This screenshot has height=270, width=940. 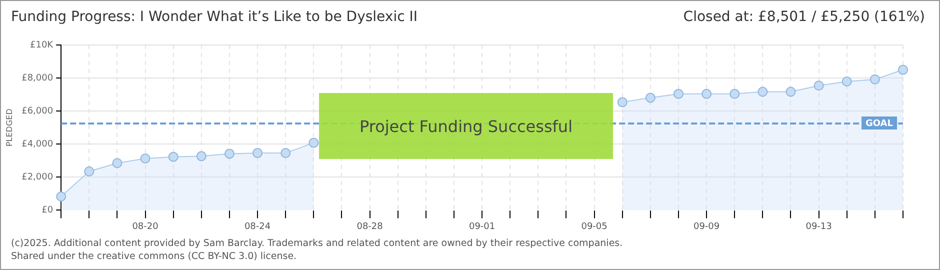 I want to click on y-tick-label: £2,000, so click(x=38, y=177).